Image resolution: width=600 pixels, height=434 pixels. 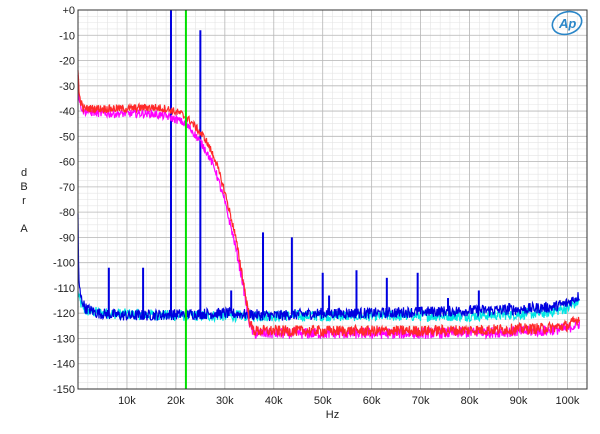 I want to click on y-tick-label: -50, so click(x=67, y=137).